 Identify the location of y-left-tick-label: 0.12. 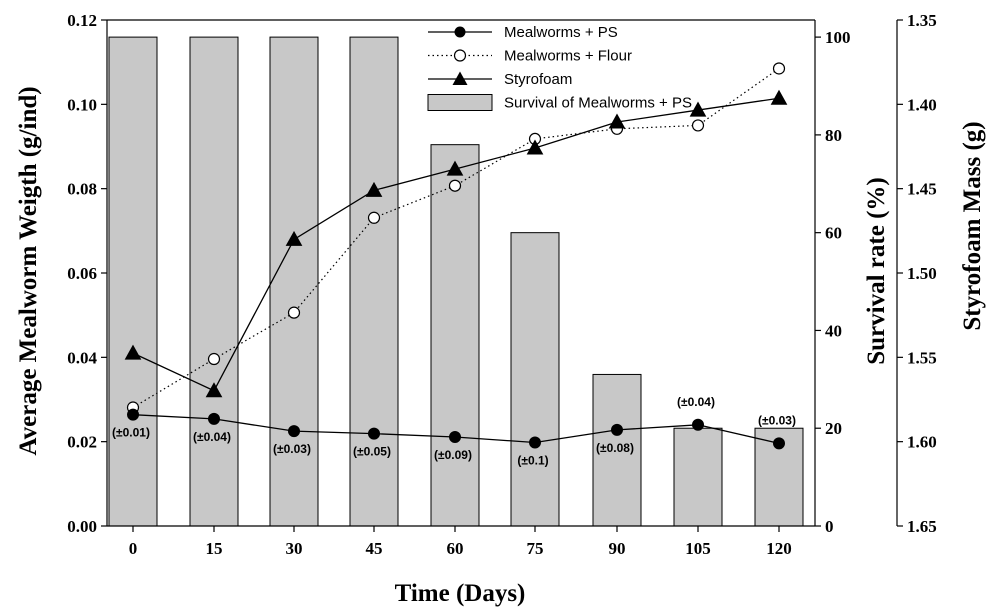
(82, 20).